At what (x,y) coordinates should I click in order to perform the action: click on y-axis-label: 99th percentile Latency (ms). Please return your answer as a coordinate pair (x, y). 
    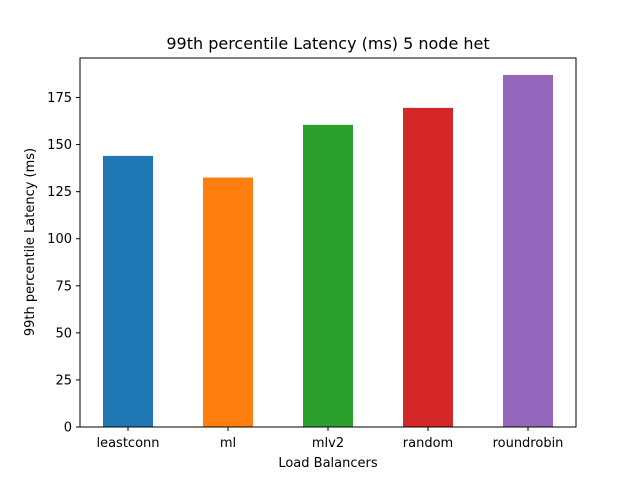
    Looking at the image, I should click on (30, 242).